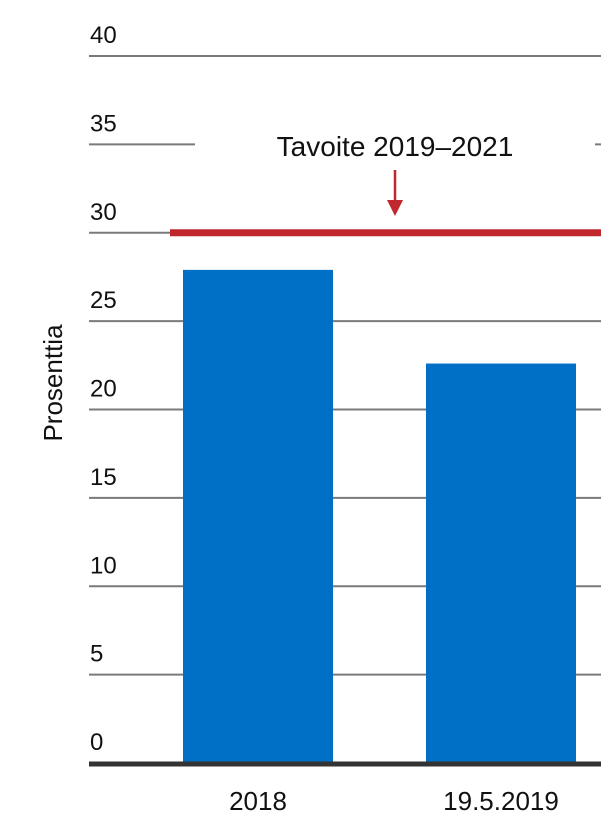 This screenshot has width=601, height=815. What do you see at coordinates (395, 208) in the screenshot?
I see `target-arrow-head` at bounding box center [395, 208].